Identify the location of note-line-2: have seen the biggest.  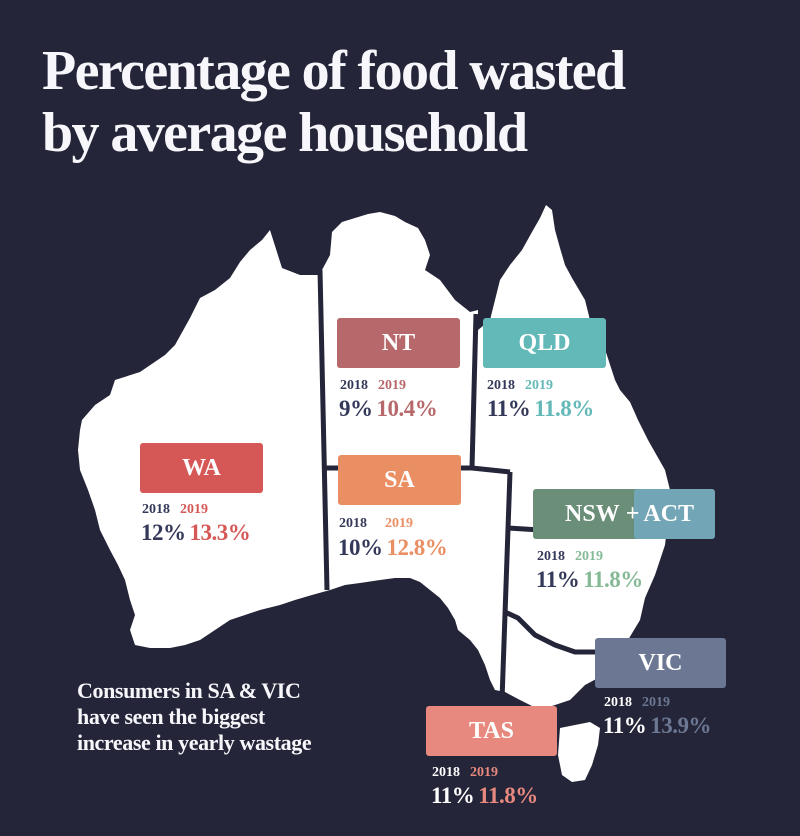
(171, 716).